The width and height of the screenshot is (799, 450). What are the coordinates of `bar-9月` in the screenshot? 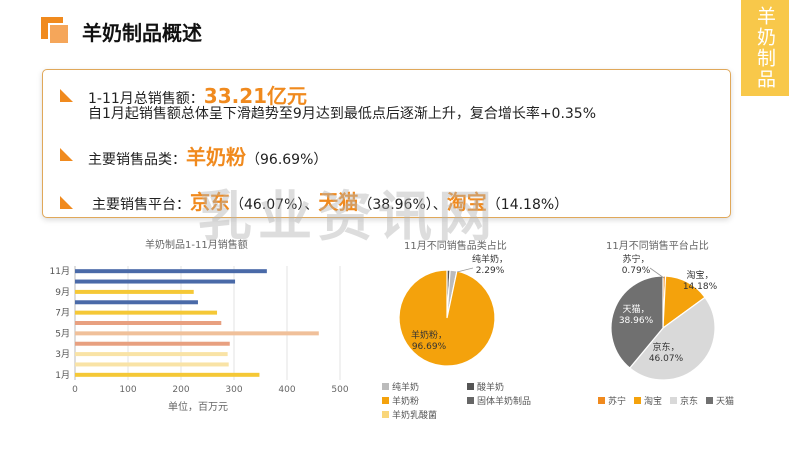 It's located at (134, 291).